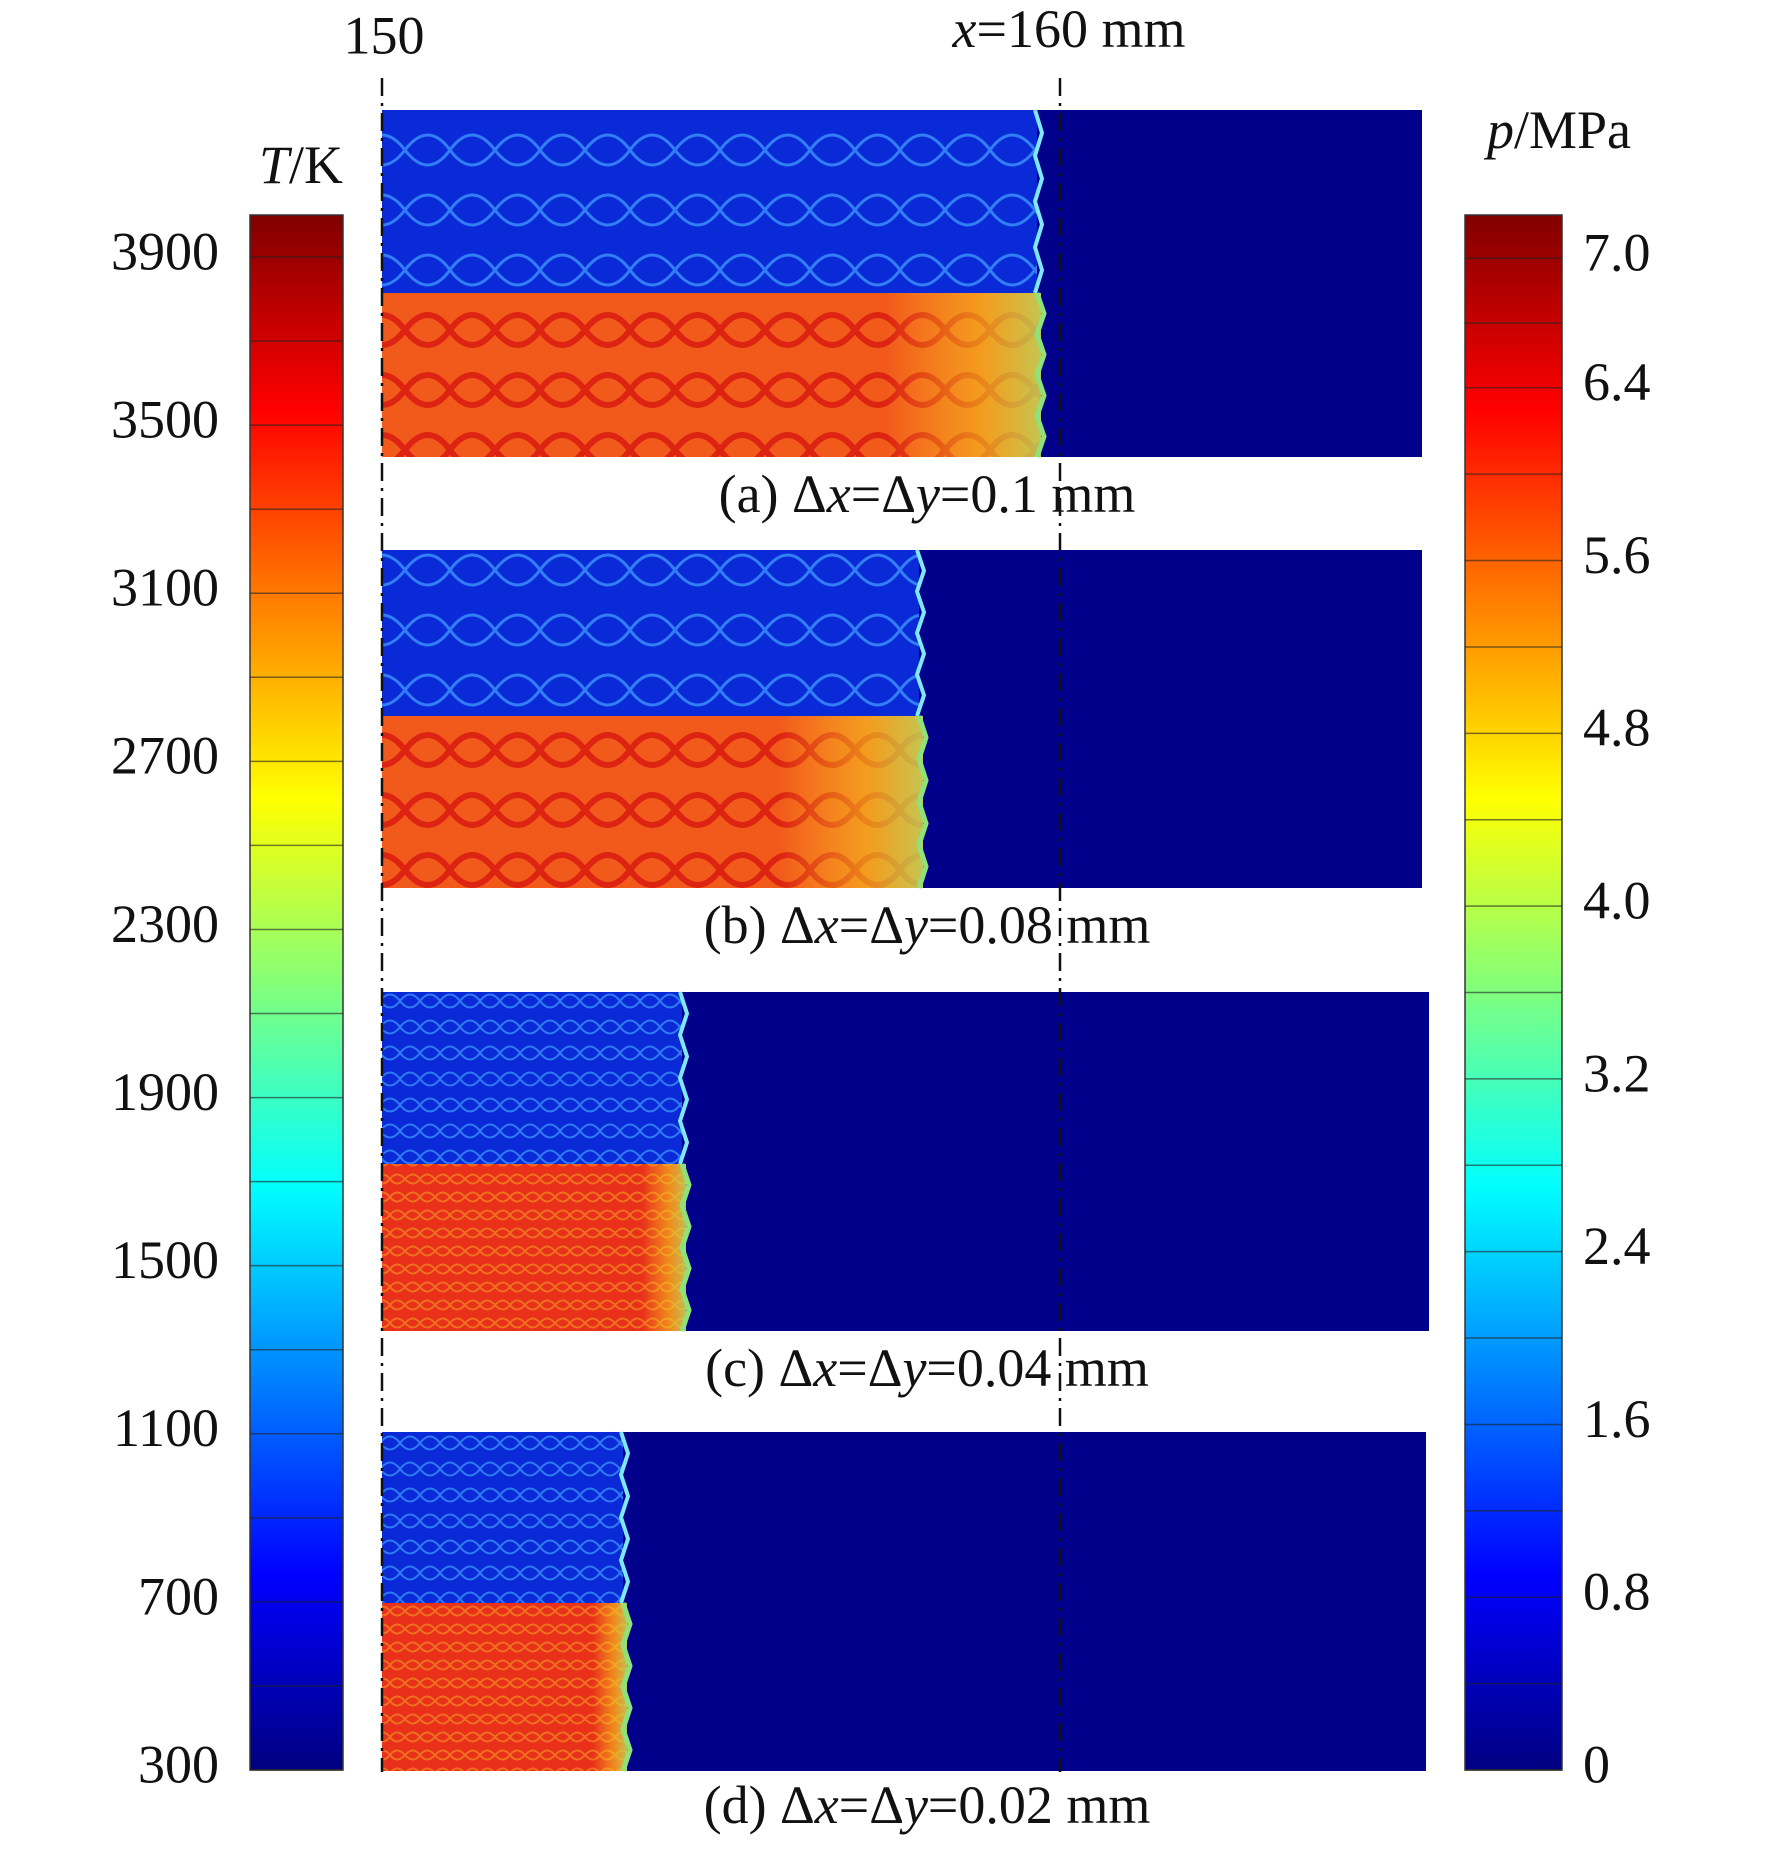 This screenshot has height=1869, width=1772. Describe the element at coordinates (165, 756) in the screenshot. I see `colorbar-tick-label: 2700` at that location.